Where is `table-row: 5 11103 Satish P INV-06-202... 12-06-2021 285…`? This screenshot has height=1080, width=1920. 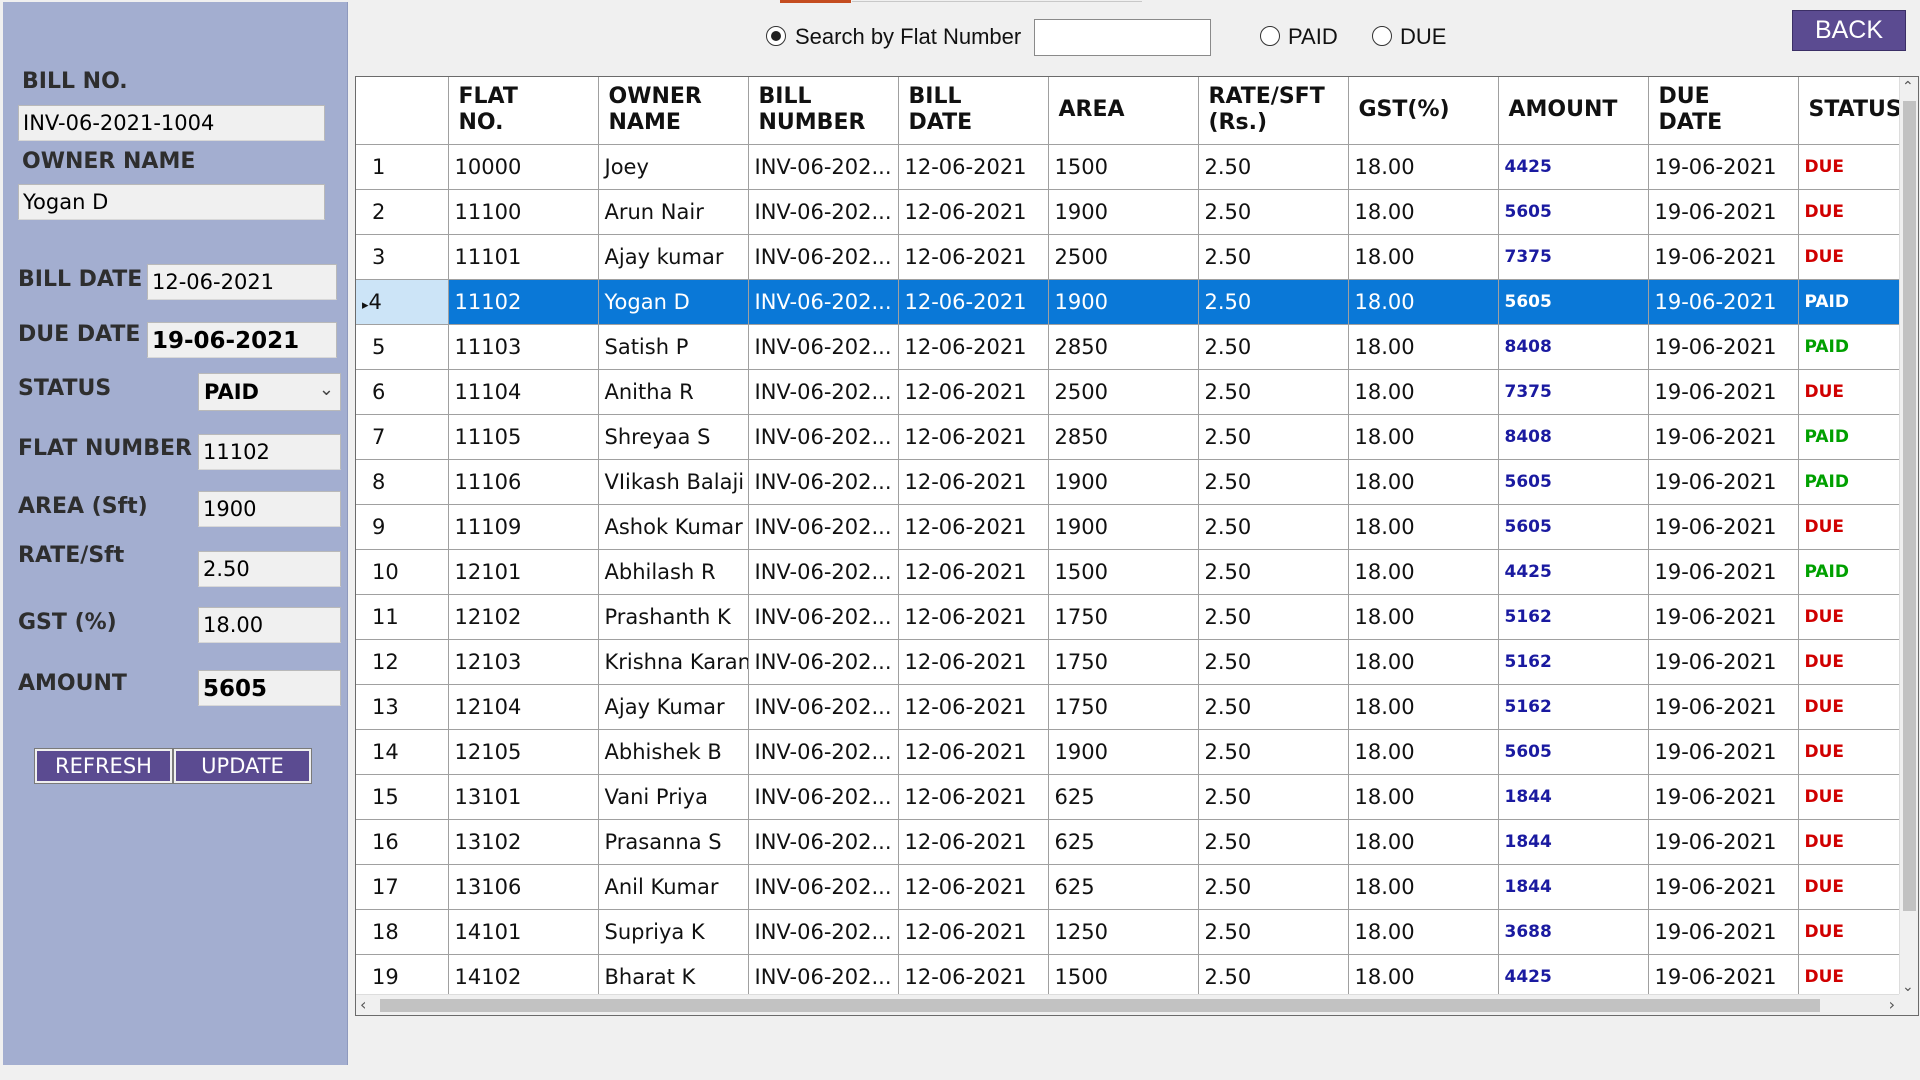 table-row: 5 11103 Satish P INV-06-202... 12-06-2021 285… is located at coordinates (1129, 347).